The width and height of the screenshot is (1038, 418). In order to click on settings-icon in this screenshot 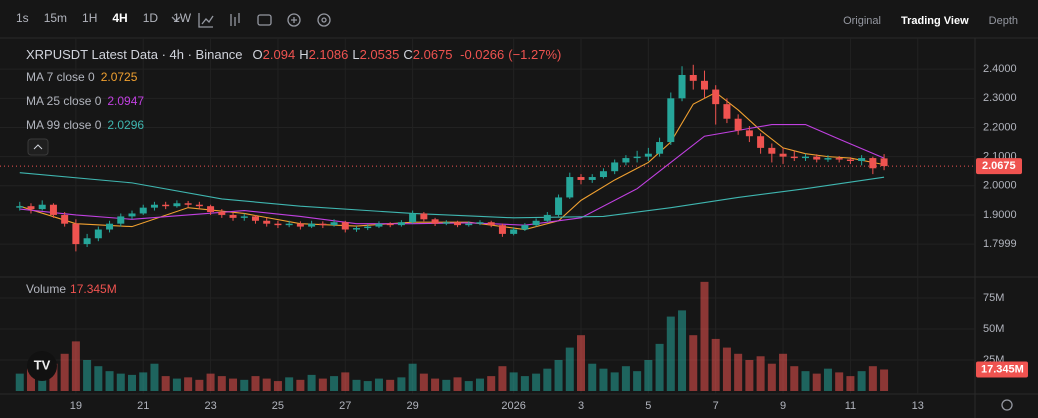, I will do `click(324, 20)`.